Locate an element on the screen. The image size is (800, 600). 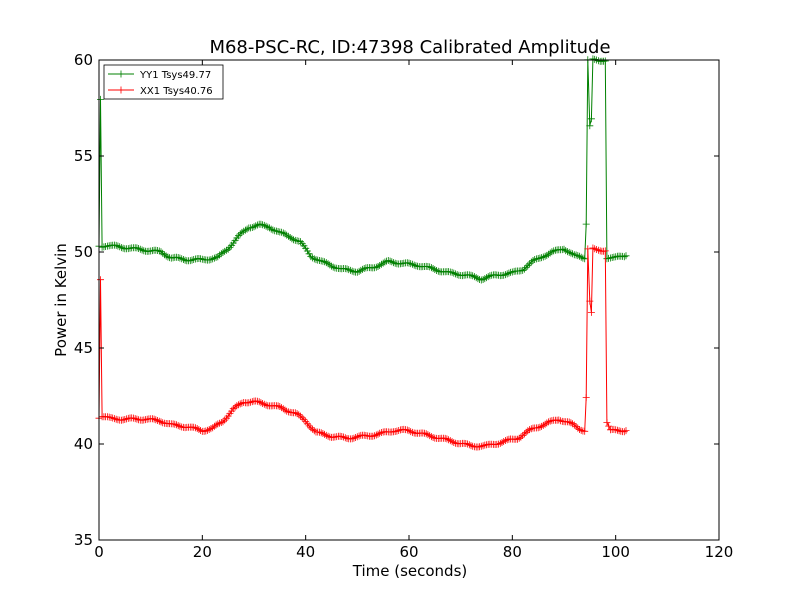
legend-box is located at coordinates (163, 82).